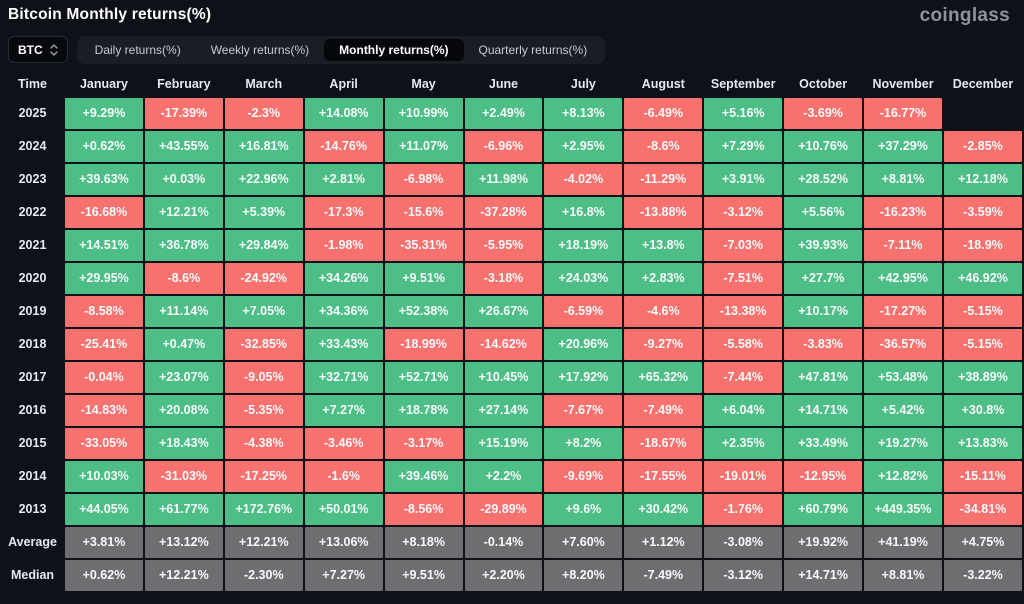 This screenshot has height=604, width=1024. What do you see at coordinates (260, 49) in the screenshot?
I see `tab-weekly-returns: Weekly returns(%)` at bounding box center [260, 49].